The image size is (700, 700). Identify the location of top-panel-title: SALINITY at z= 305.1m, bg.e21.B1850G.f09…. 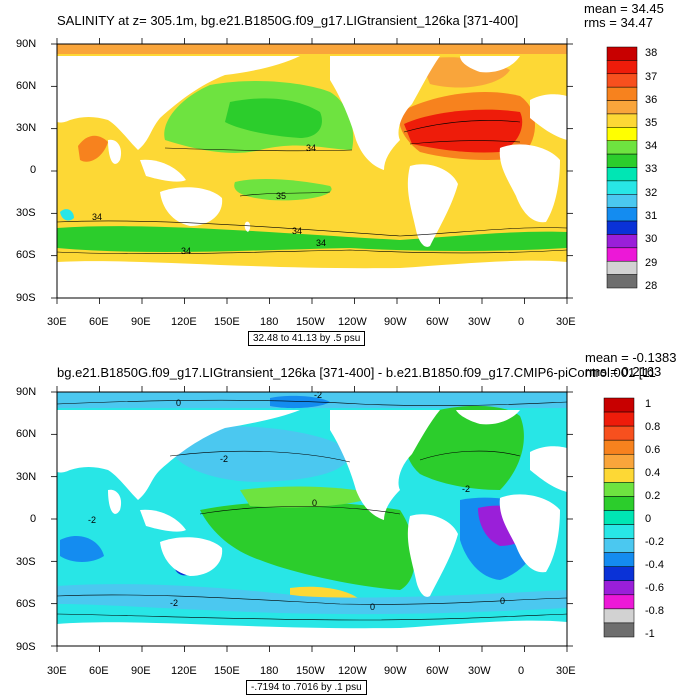
(288, 20).